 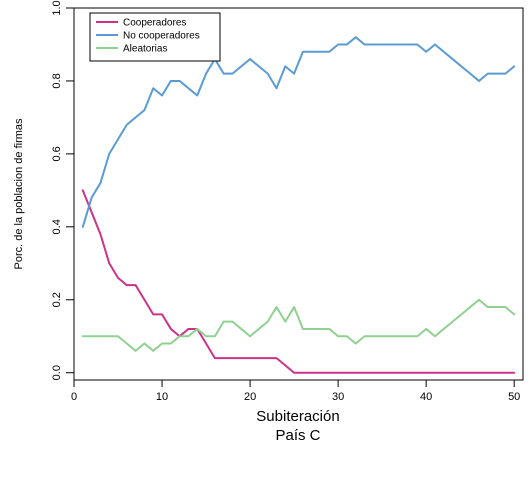 I want to click on x-tick-label: 0, so click(x=74, y=397).